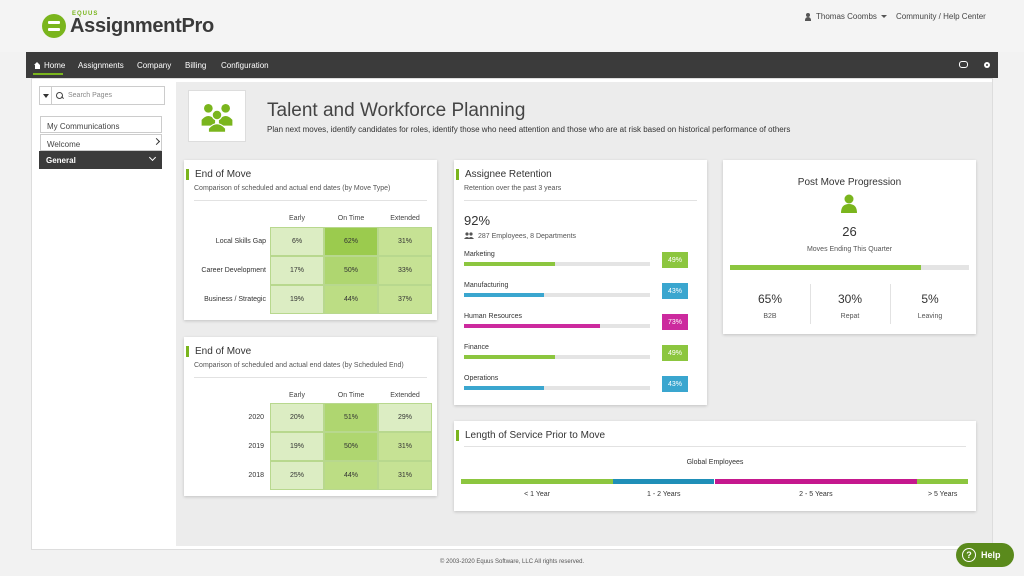 The height and width of the screenshot is (576, 1024). Describe the element at coordinates (46, 95) in the screenshot. I see `search-dropdown` at that location.